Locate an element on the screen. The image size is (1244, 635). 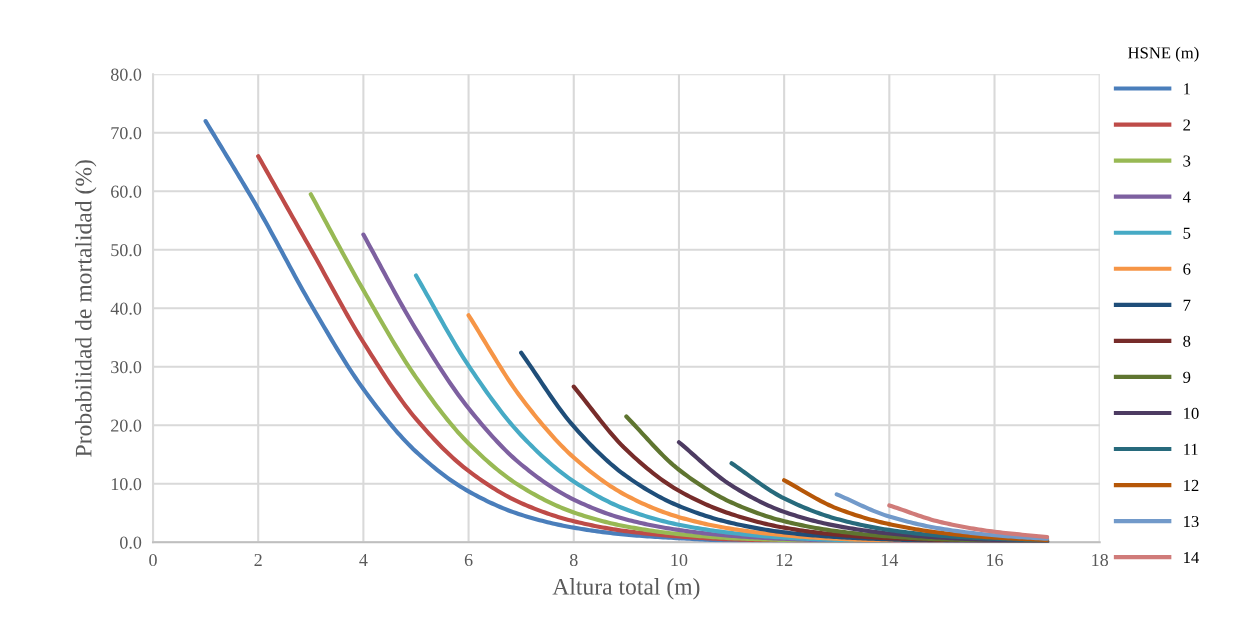
x-axis-title: Altura total (m) is located at coordinates (626, 589).